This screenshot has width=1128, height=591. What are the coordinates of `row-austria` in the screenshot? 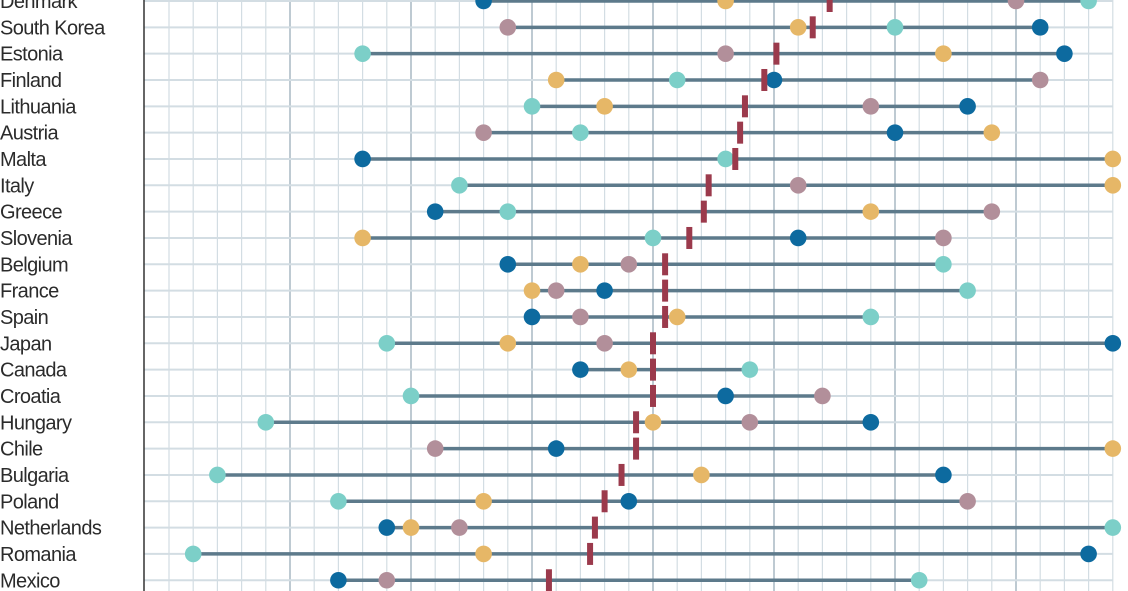 It's located at (738, 132).